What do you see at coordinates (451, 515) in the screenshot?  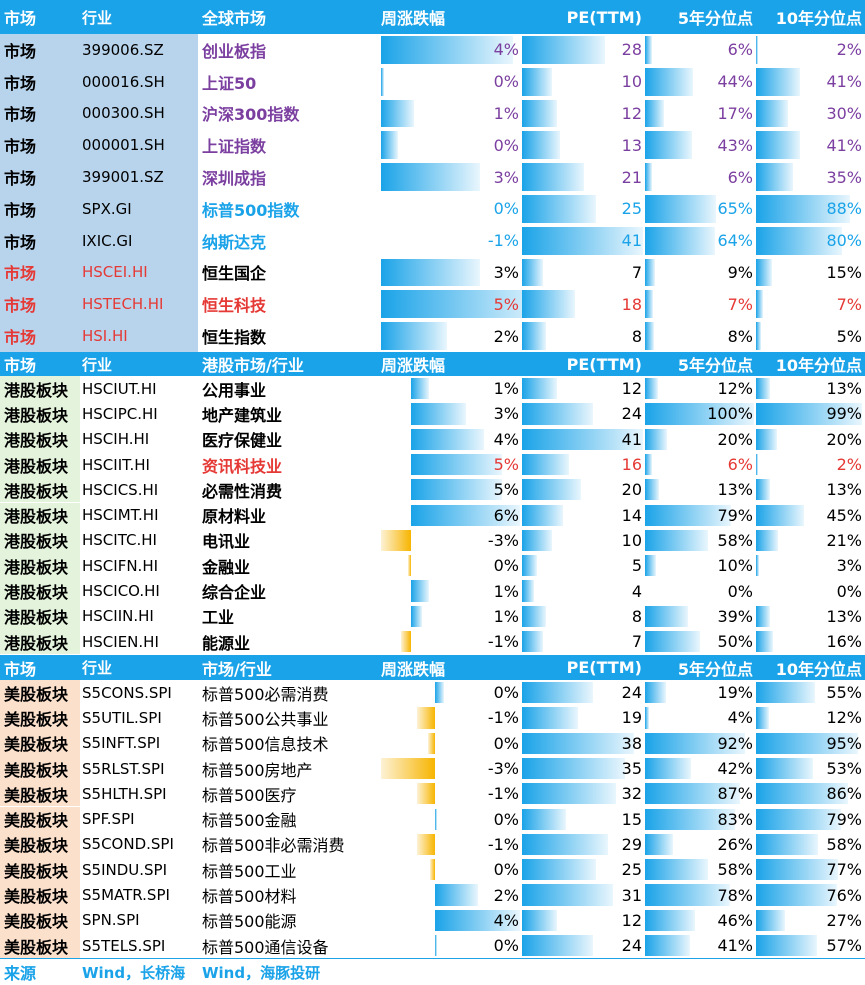 I see `weekly-change: 6%` at bounding box center [451, 515].